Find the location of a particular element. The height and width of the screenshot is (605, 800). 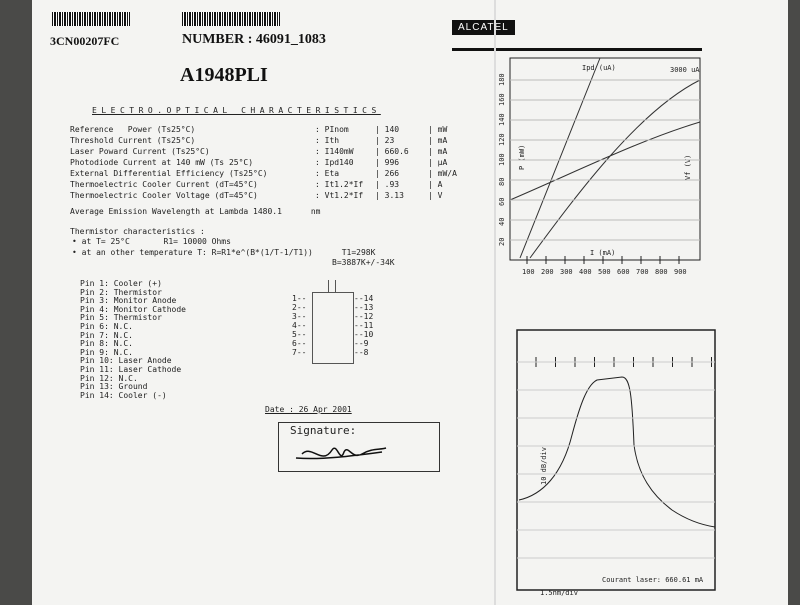

thermistor-title: Thermistor characteristics : is located at coordinates (137, 231).